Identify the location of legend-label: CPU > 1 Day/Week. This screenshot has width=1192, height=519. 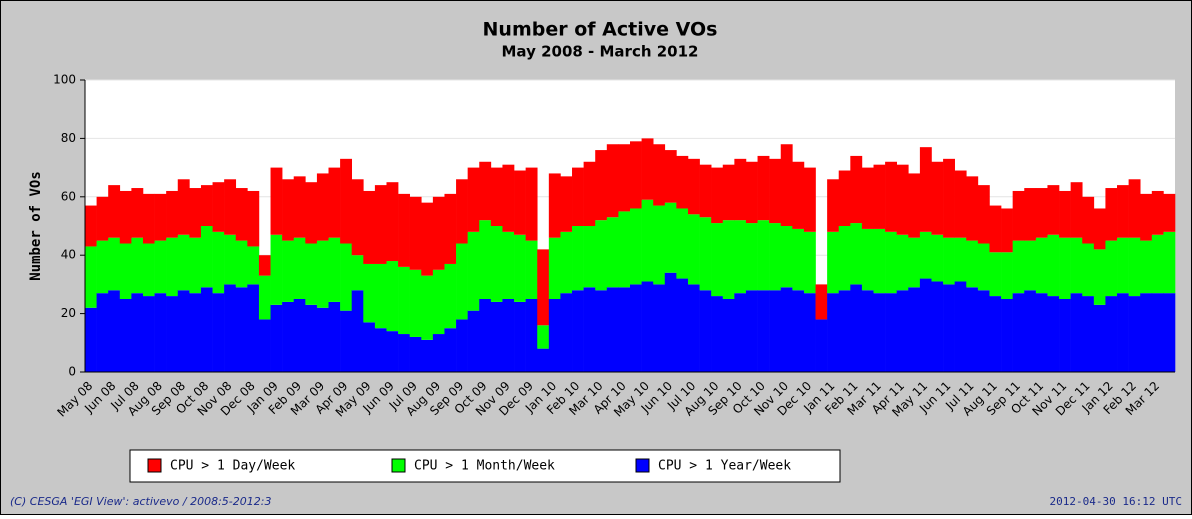
(232, 466).